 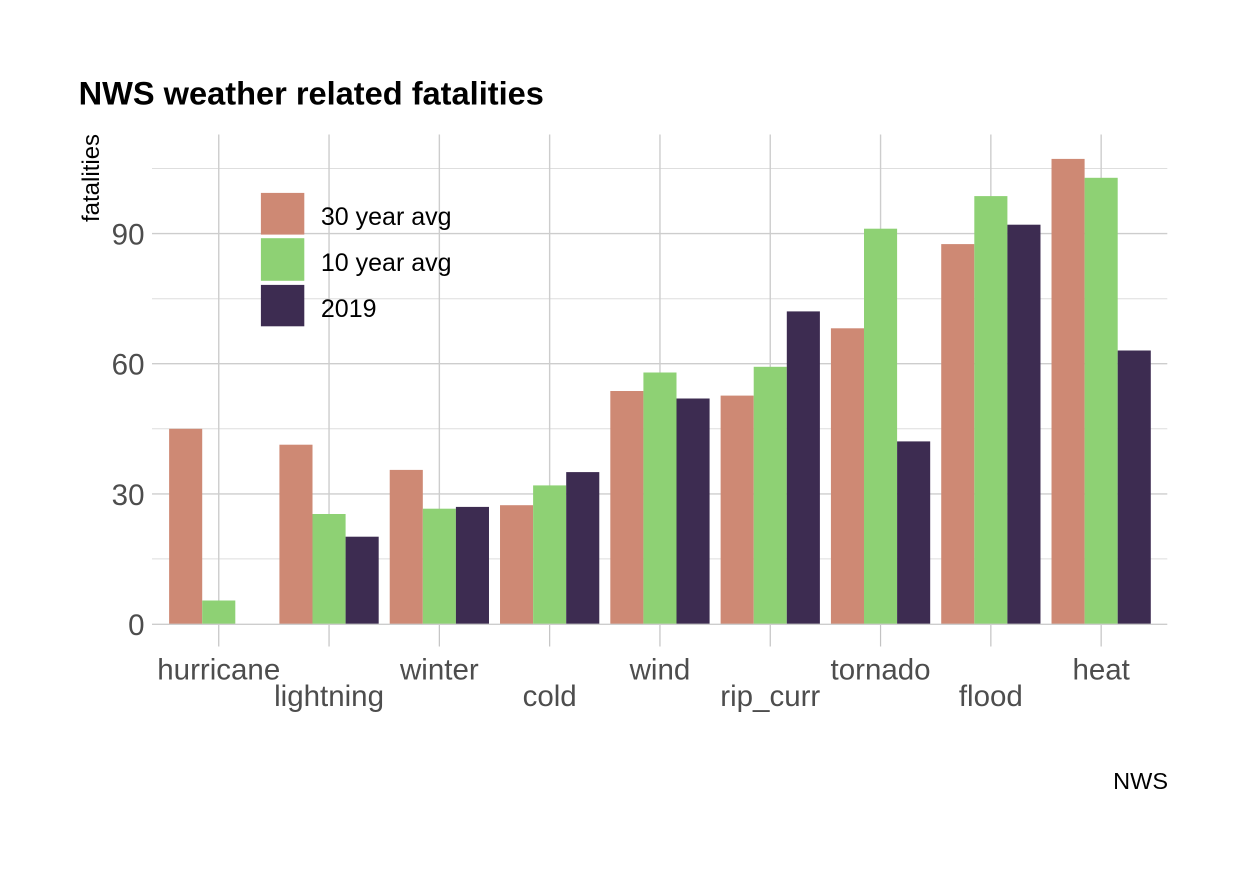 What do you see at coordinates (1140, 781) in the screenshot?
I see `svg-text: NWS` at bounding box center [1140, 781].